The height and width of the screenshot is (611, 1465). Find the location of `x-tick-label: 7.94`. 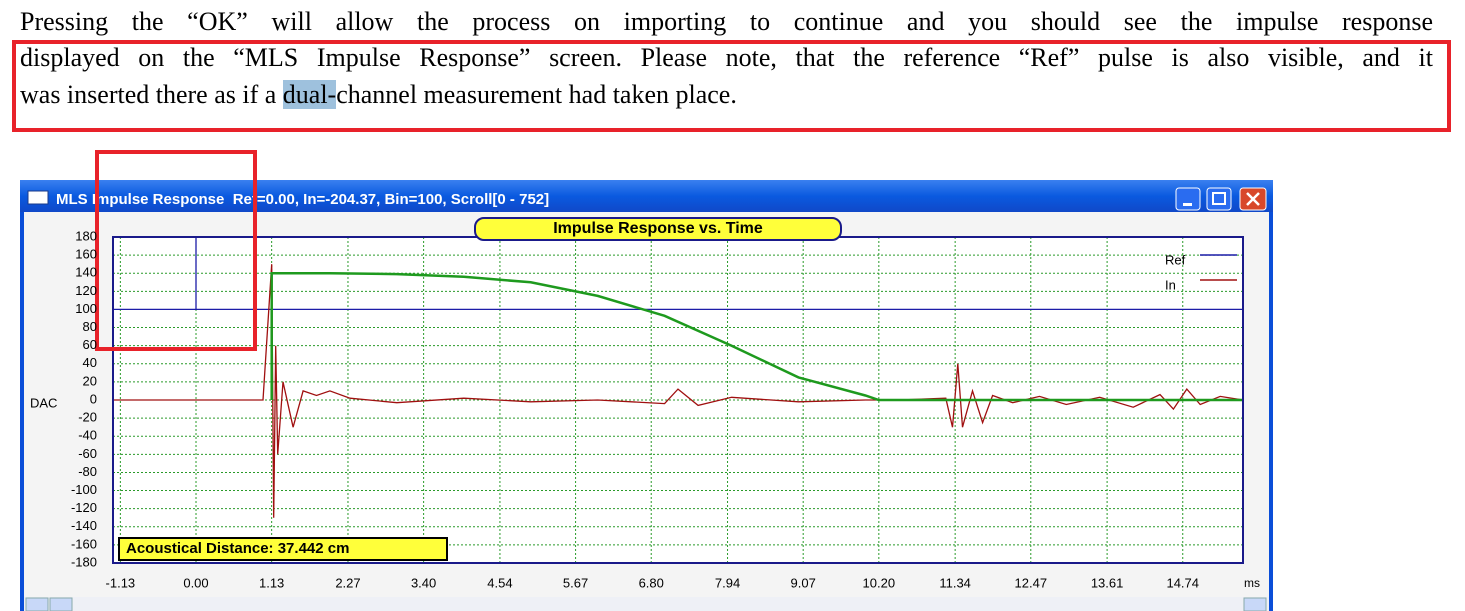

x-tick-label: 7.94 is located at coordinates (727, 582).